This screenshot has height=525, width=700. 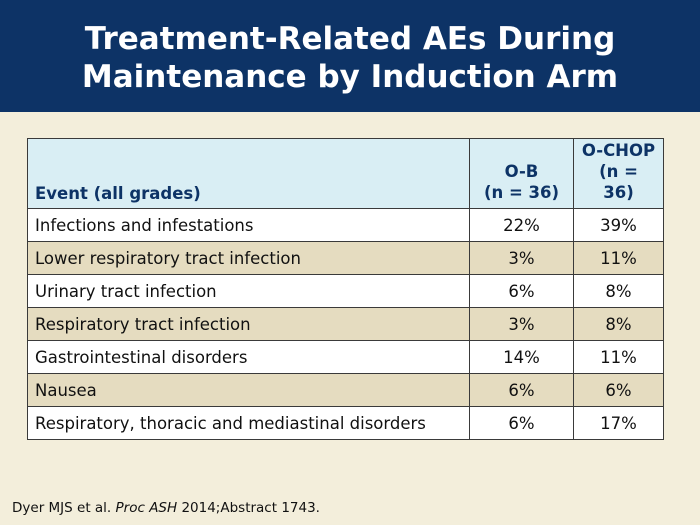 I want to click on event-cell: Lower respiratory tract infection, so click(x=248, y=258).